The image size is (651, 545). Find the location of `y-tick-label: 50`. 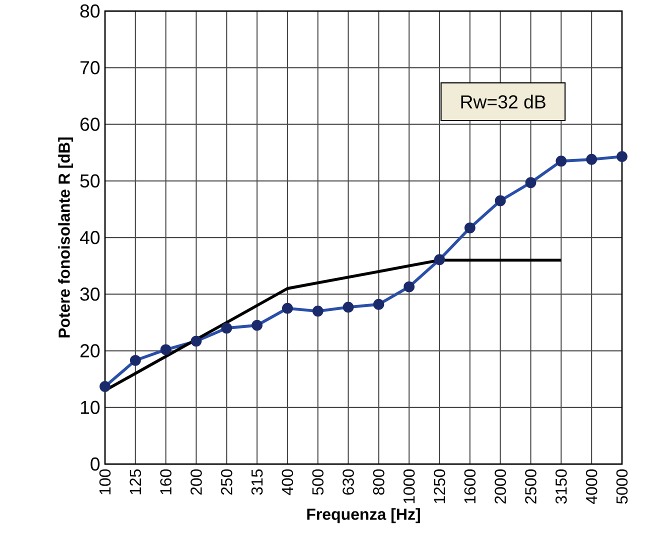

y-tick-label: 50 is located at coordinates (90, 181).